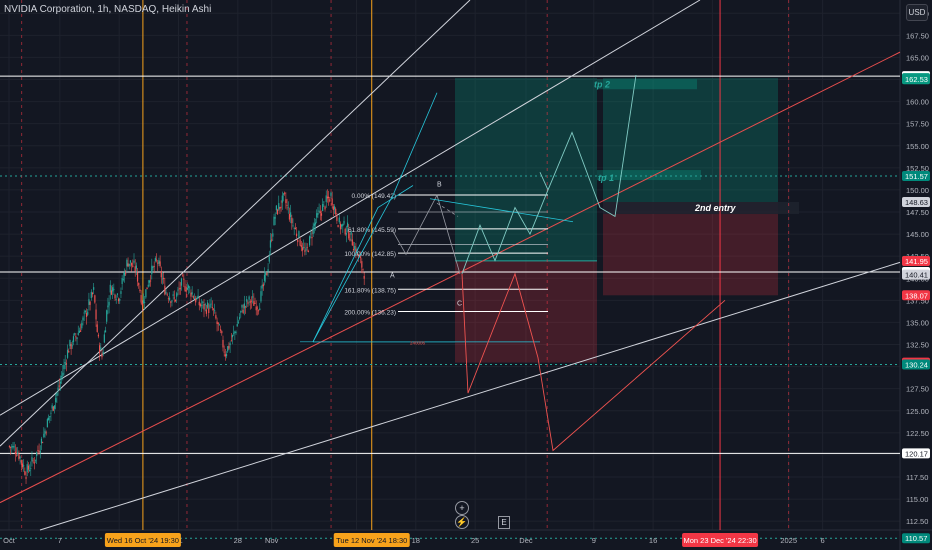  I want to click on price-tag: 140.41, so click(916, 275).